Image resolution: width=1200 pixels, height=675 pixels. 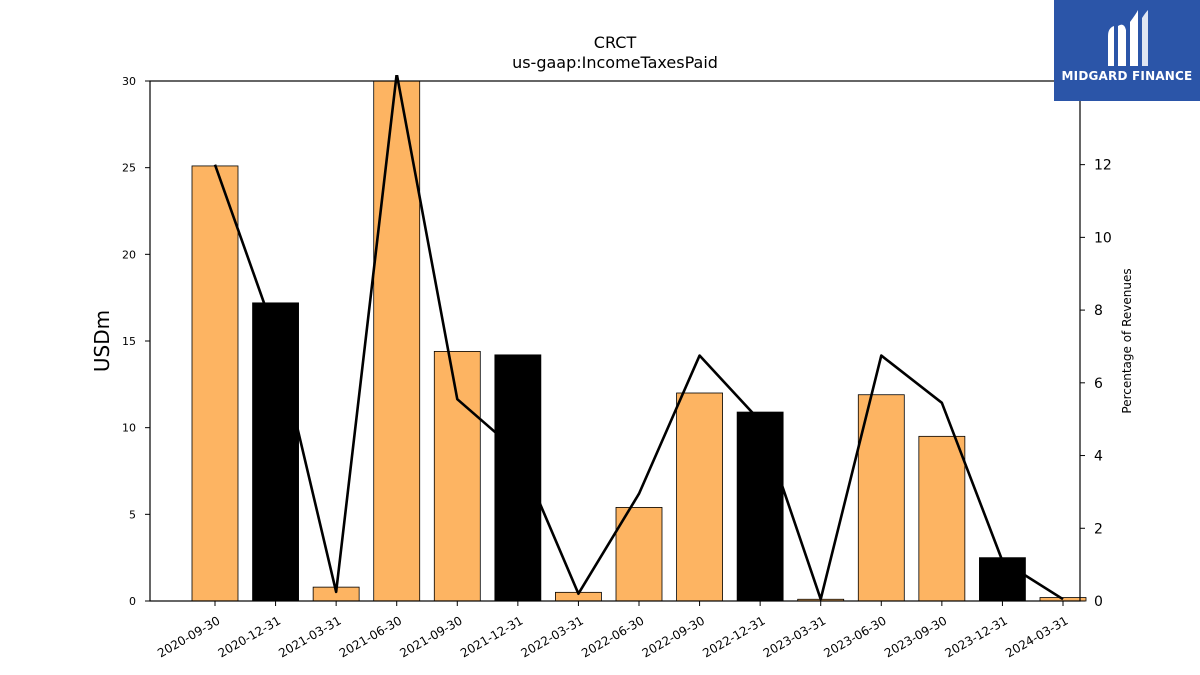 I want to click on y2-tick-label: 10, so click(x=1103, y=238).